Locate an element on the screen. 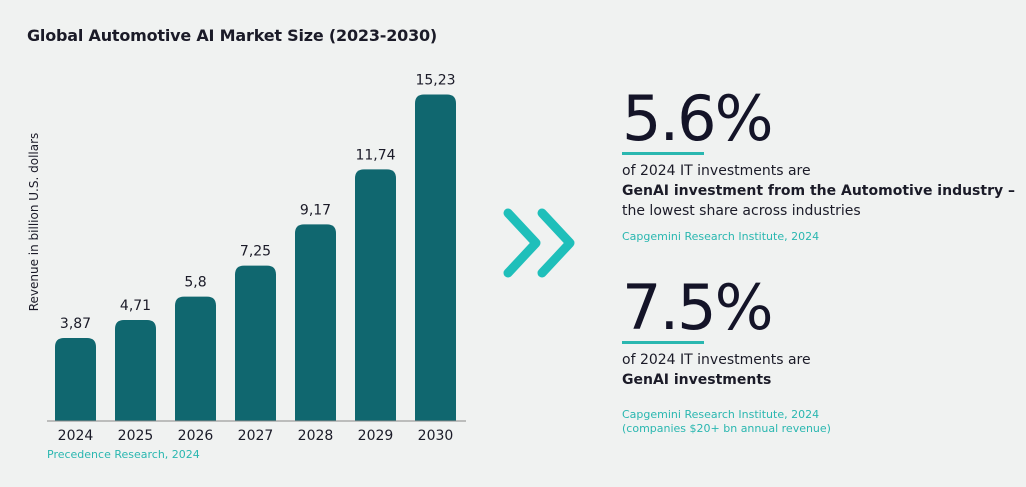 Image resolution: width=1026 pixels, height=487 pixels. data-label-2028: 9,17 is located at coordinates (315, 210).